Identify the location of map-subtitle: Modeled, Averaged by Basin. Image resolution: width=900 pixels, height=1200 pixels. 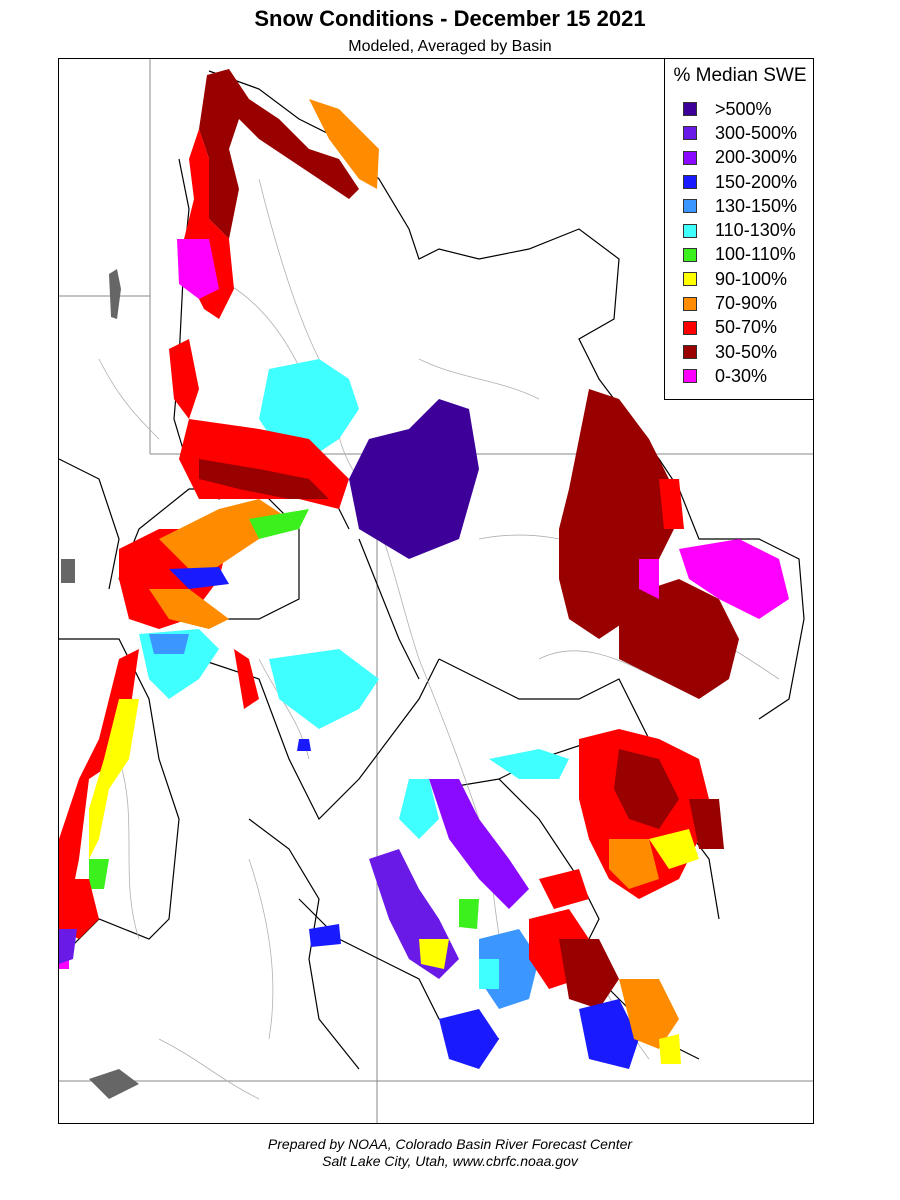
(450, 46).